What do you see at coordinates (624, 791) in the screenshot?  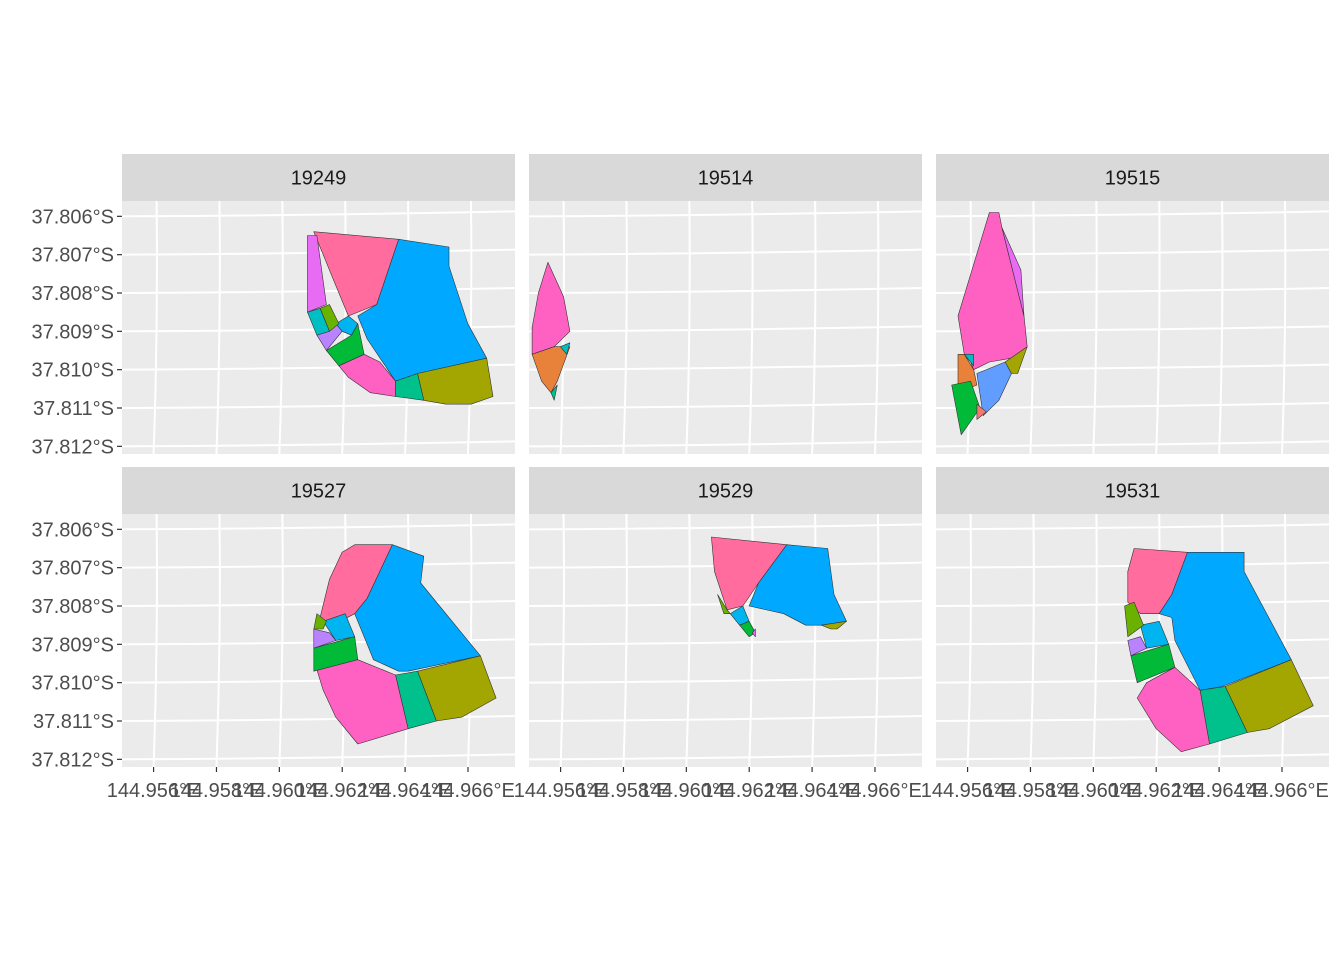 I see `x-tick-label: 144.958°E` at bounding box center [624, 791].